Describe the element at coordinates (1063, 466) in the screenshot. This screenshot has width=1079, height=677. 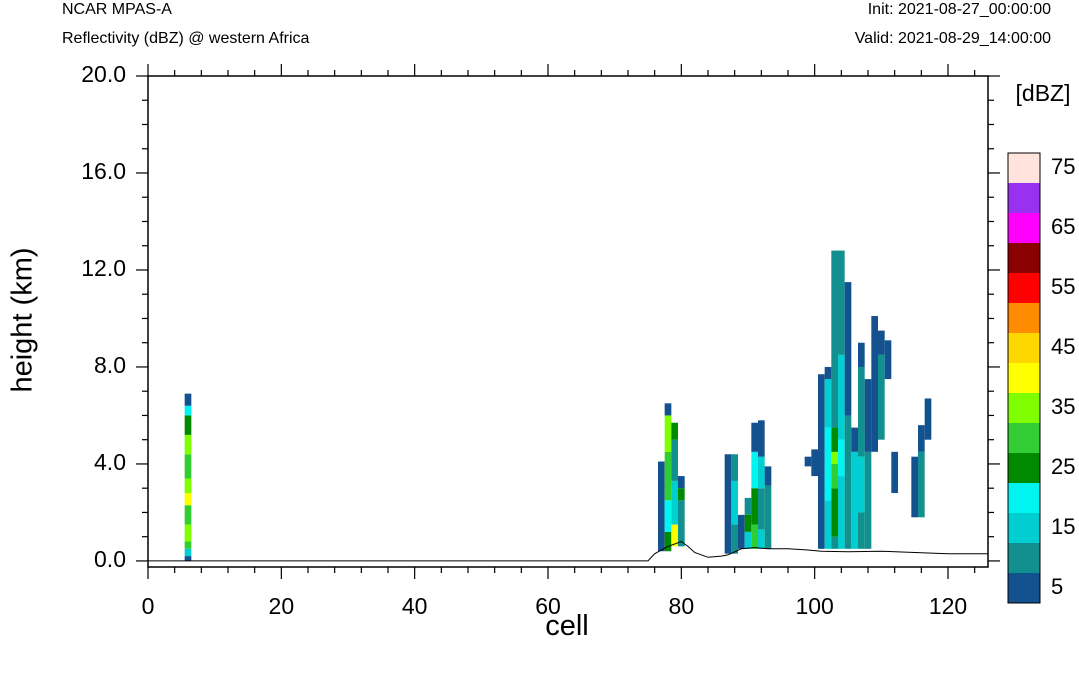
I see `colorbar-label: 25` at that location.